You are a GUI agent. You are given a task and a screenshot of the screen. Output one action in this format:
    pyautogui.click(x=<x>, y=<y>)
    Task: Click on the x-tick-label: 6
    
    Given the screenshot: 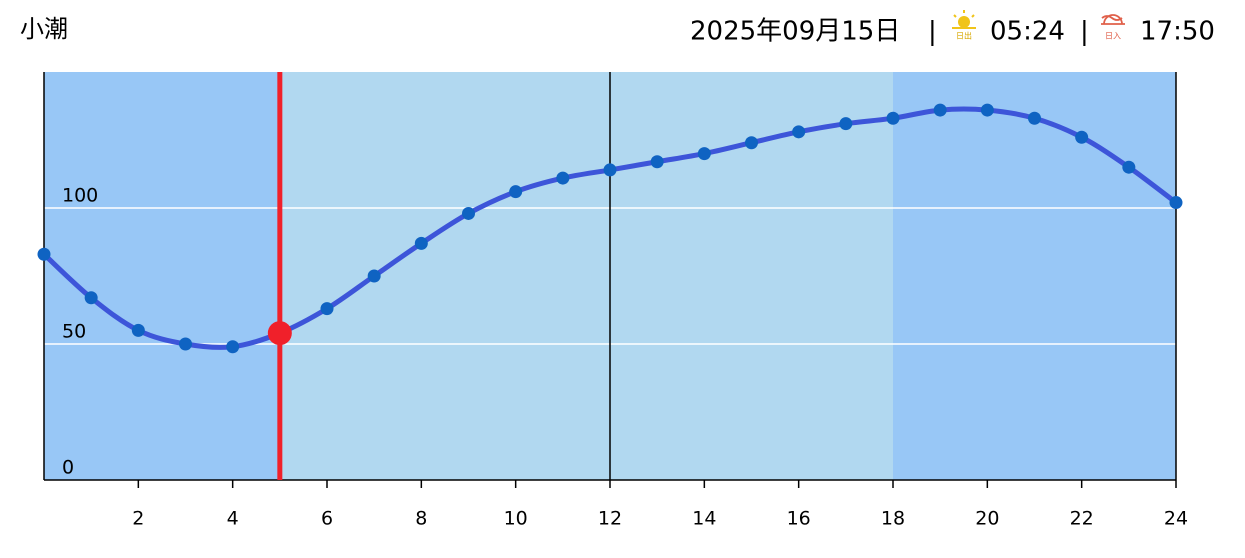 What is the action you would take?
    pyautogui.click(x=327, y=519)
    